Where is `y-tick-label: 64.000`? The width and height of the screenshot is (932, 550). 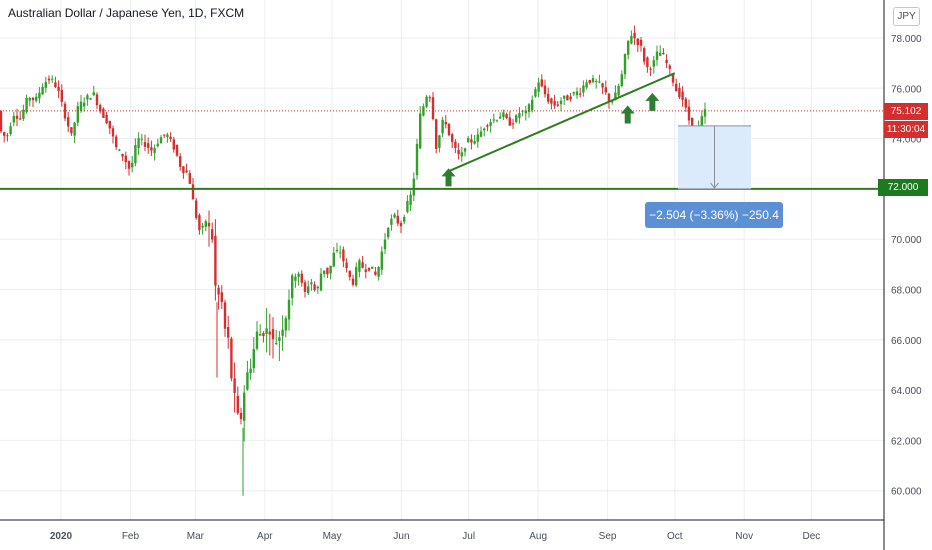 y-tick-label: 64.000 is located at coordinates (906, 391).